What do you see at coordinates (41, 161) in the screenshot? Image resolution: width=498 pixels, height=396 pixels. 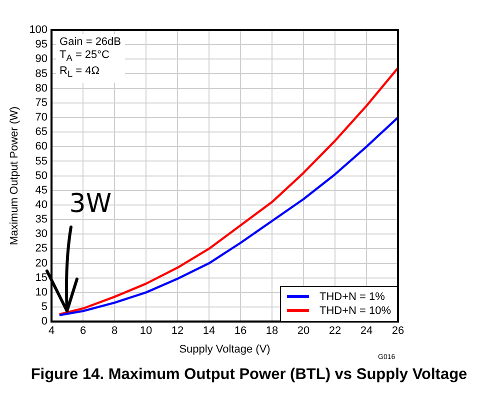 I see `y-tick-label: 55` at bounding box center [41, 161].